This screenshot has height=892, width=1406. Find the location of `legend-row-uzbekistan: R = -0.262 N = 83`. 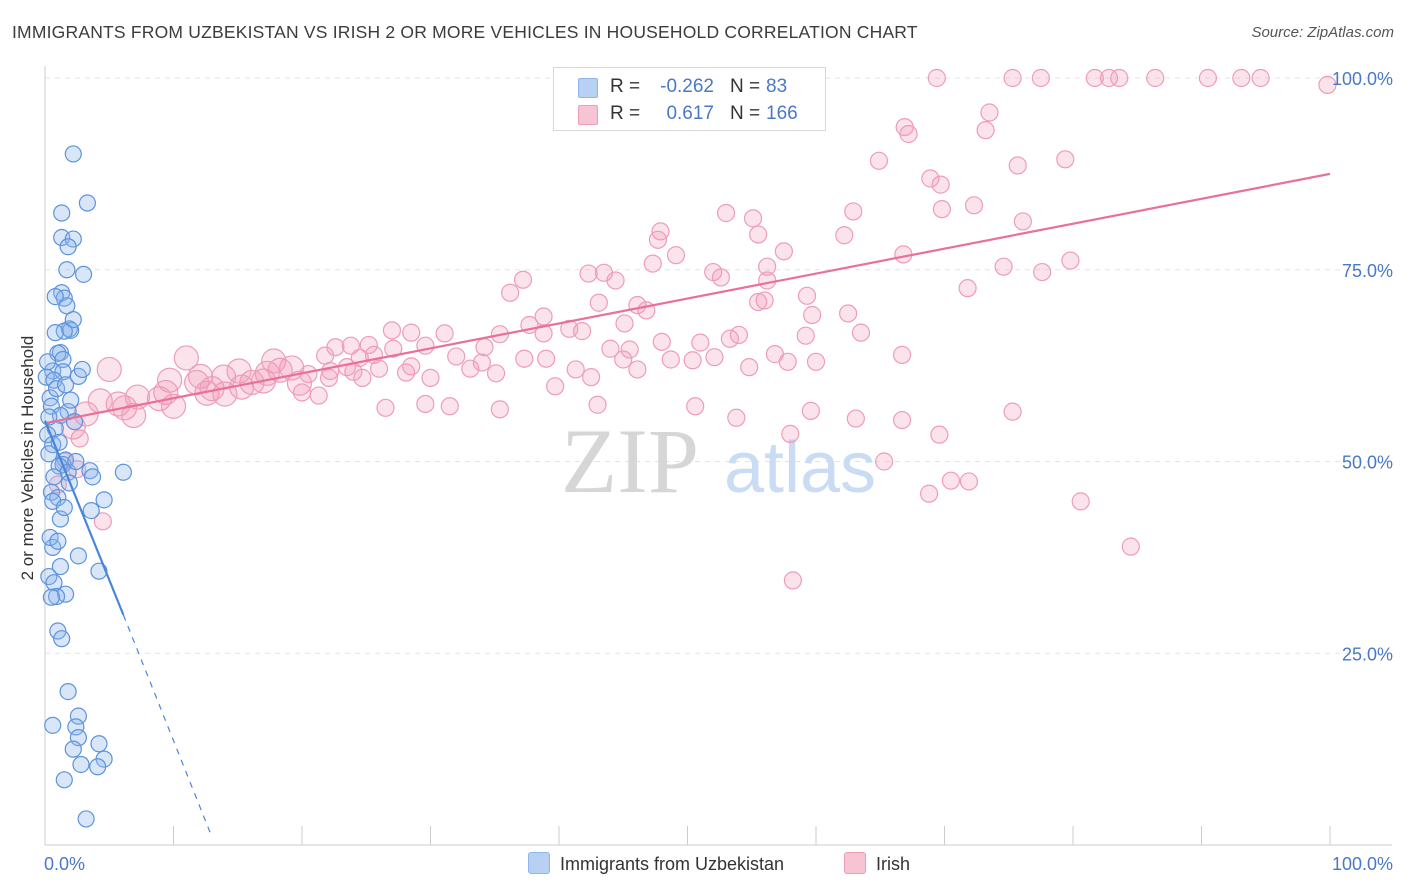

legend-row-uzbekistan: R = -0.262 N = 83 is located at coordinates (689, 87).